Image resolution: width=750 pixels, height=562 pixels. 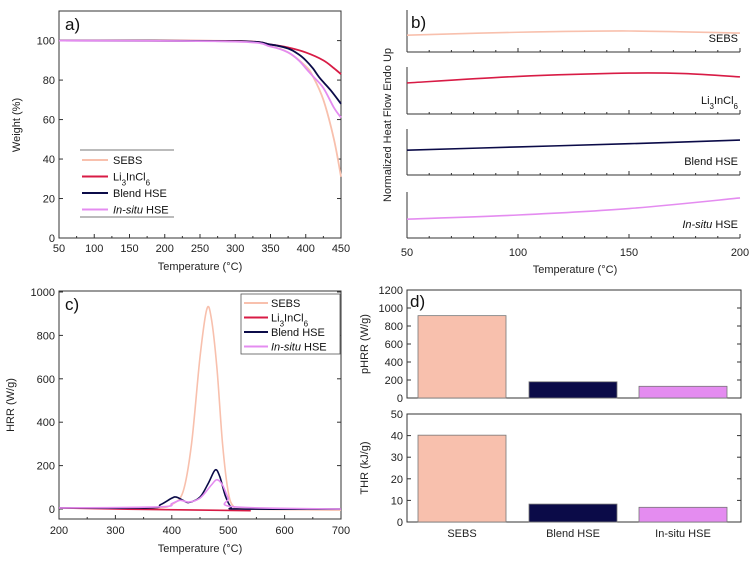 I want to click on panel-label: a), so click(x=72, y=24).